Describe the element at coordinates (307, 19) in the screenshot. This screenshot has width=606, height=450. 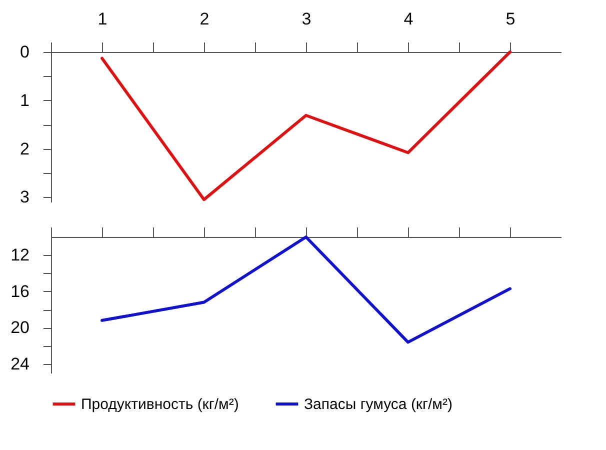
I see `x-tick-label: 3` at that location.